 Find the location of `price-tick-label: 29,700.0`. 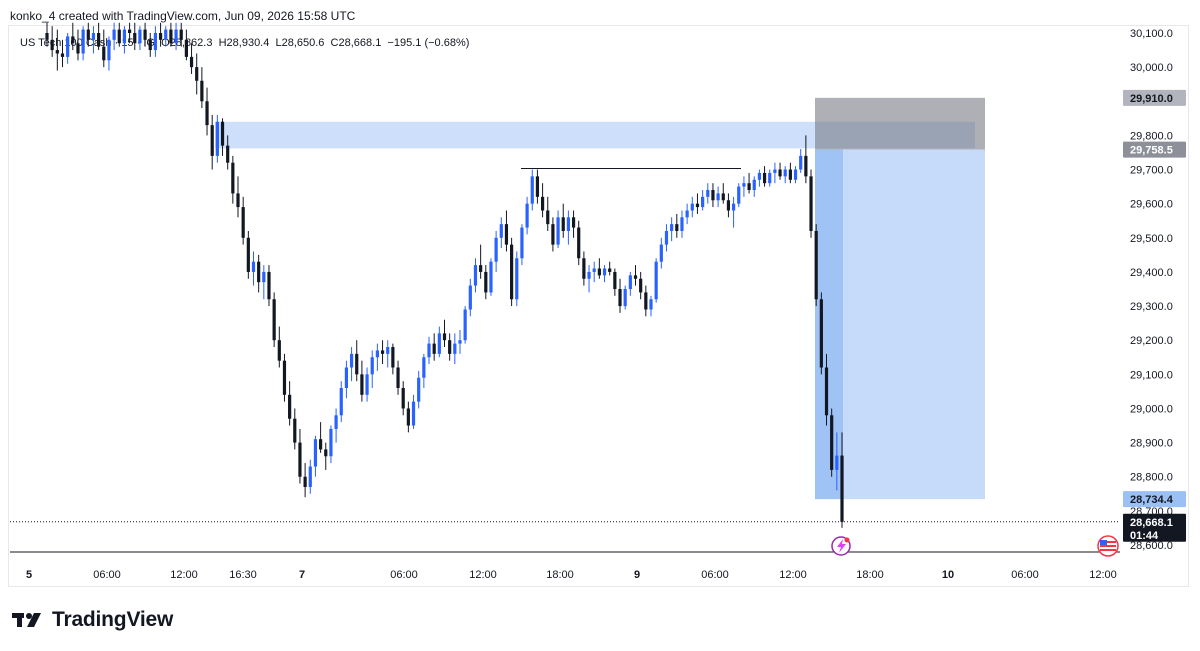

price-tick-label: 29,700.0 is located at coordinates (1151, 171).